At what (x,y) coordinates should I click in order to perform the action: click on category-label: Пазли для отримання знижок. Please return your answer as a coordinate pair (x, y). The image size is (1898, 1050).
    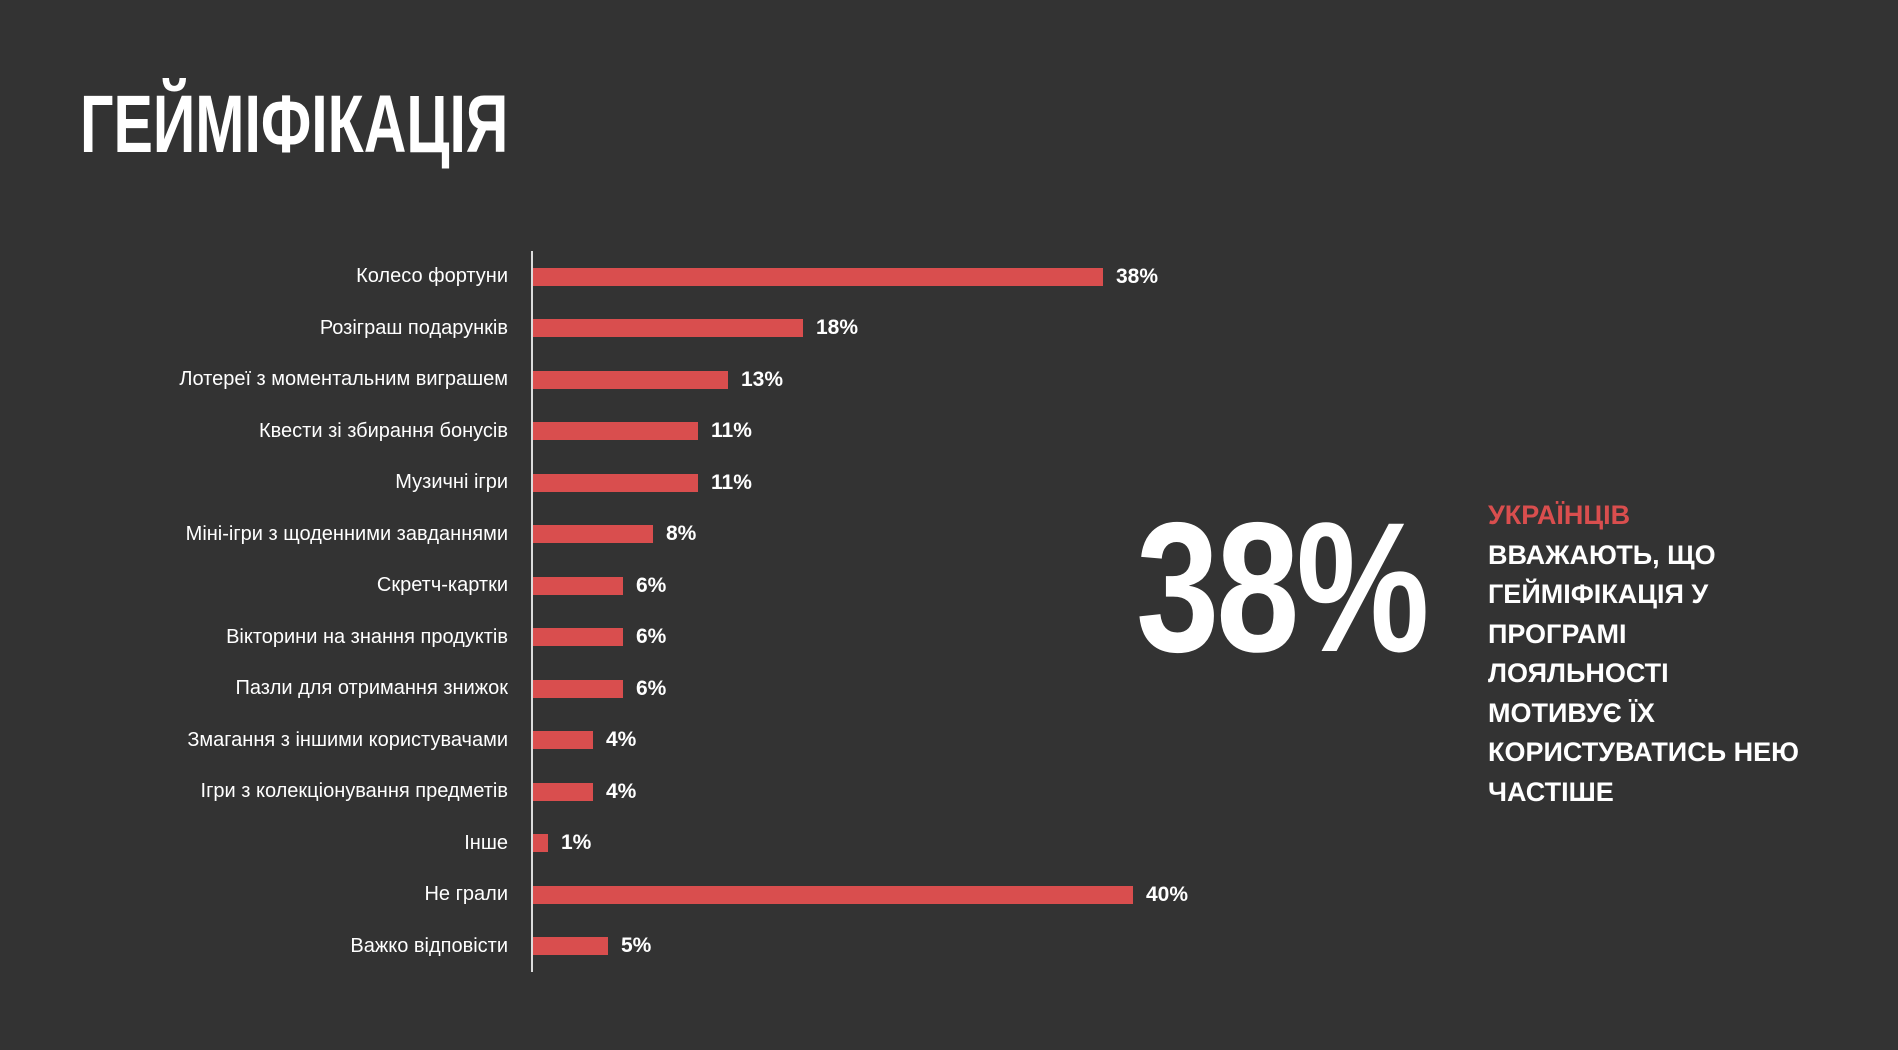
    Looking at the image, I should click on (371, 688).